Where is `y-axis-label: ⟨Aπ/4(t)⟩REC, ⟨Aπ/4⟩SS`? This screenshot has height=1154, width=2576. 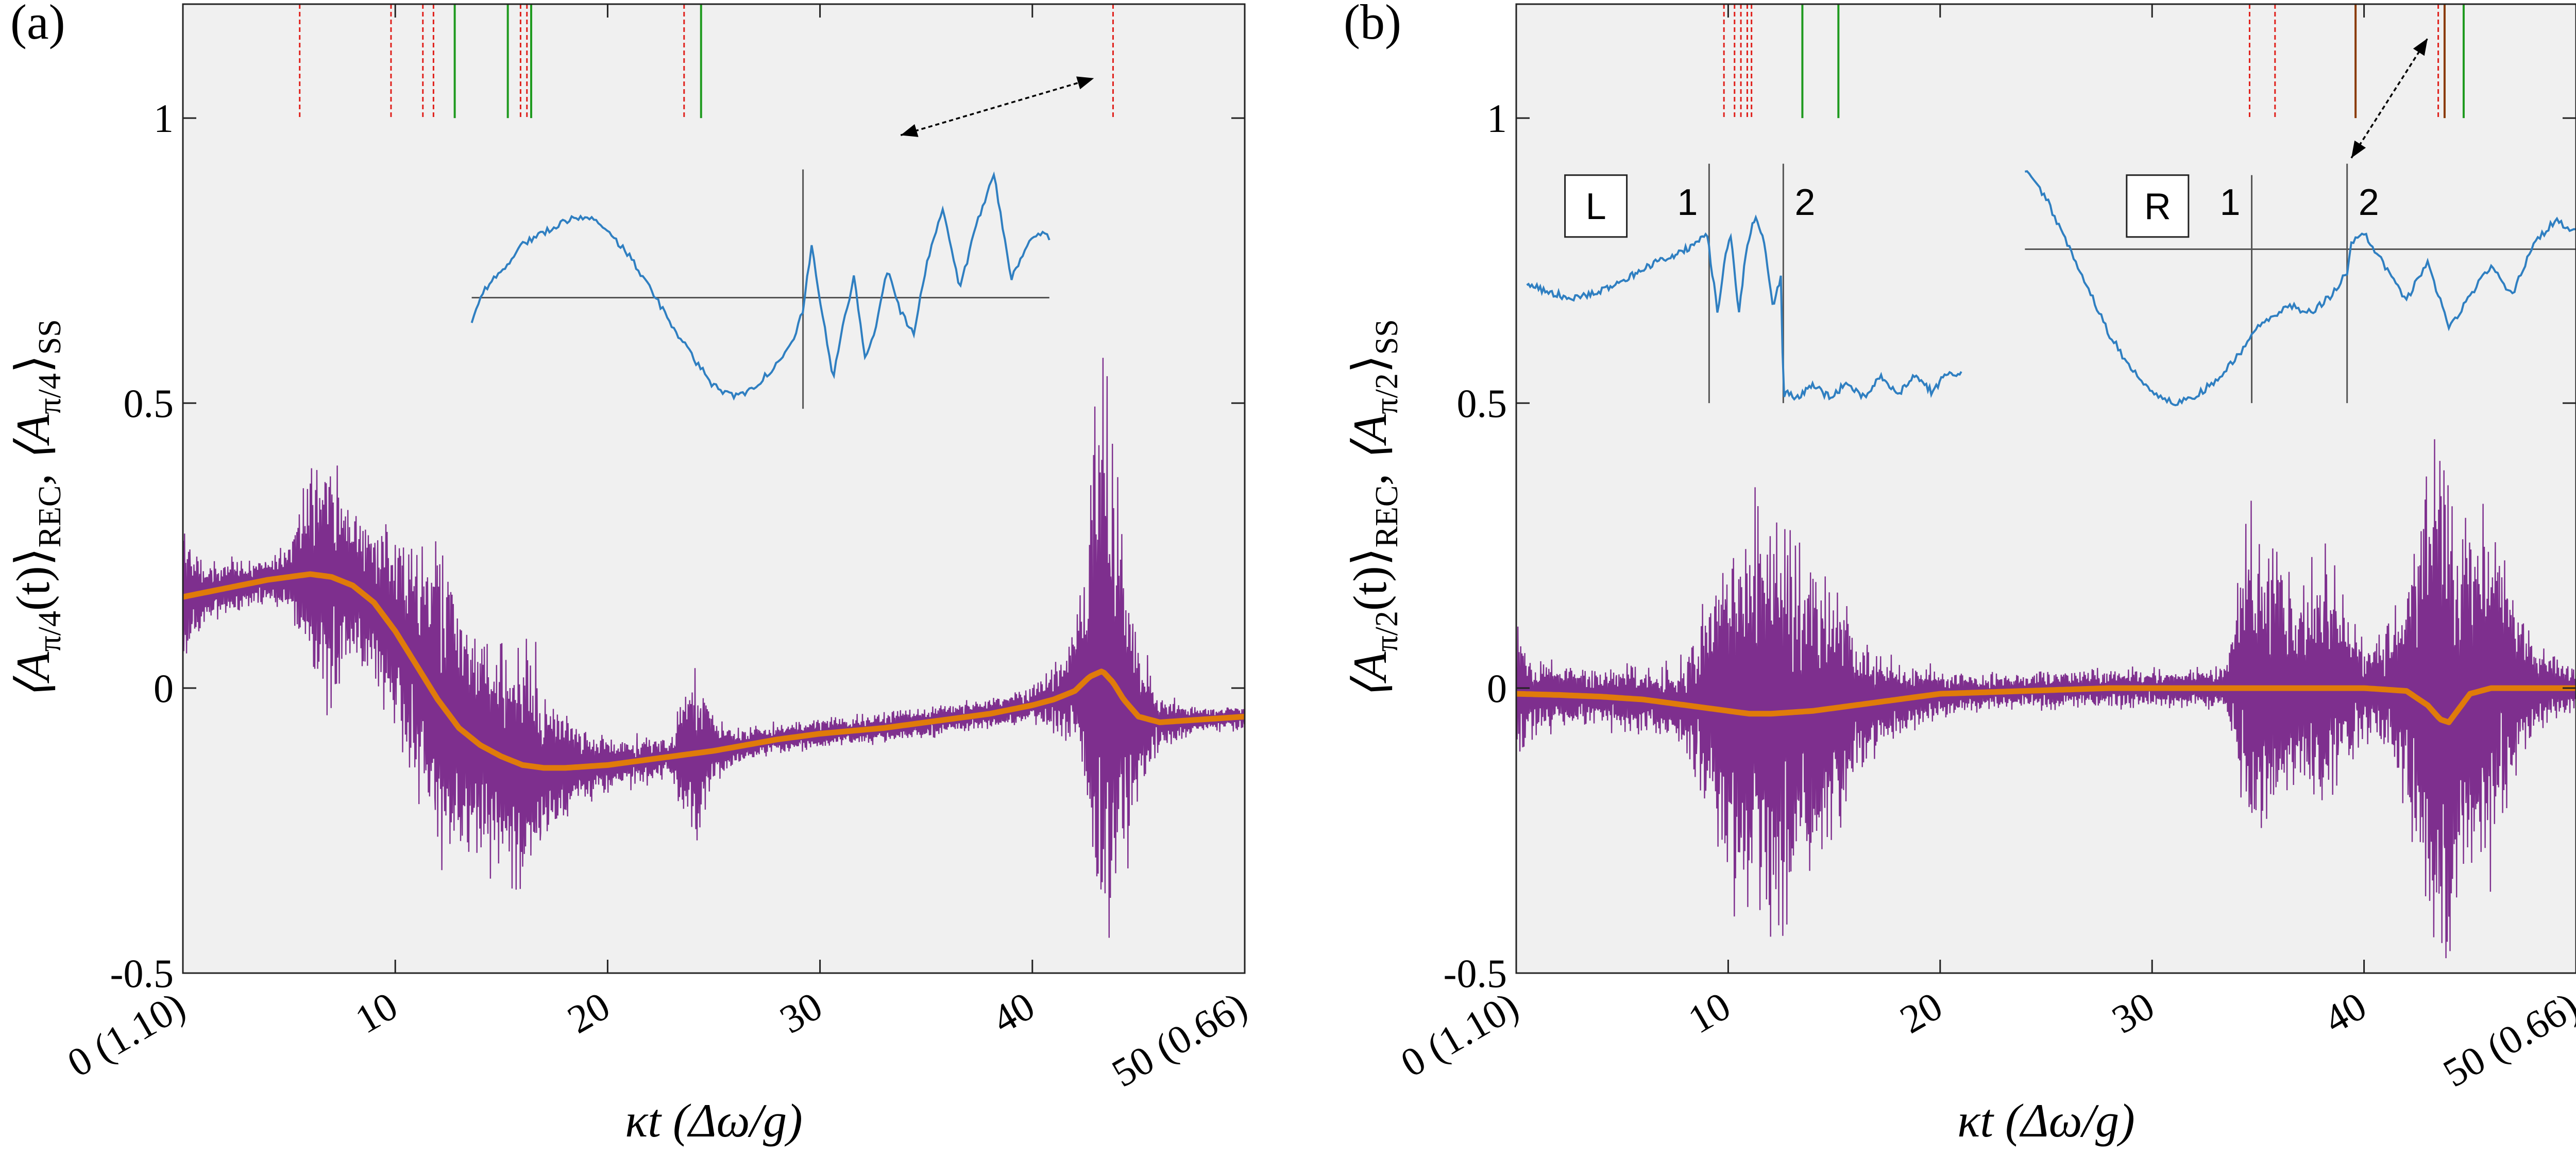 y-axis-label: ⟨Aπ/4(t)⟩REC, ⟨Aπ/4⟩SS is located at coordinates (37, 509).